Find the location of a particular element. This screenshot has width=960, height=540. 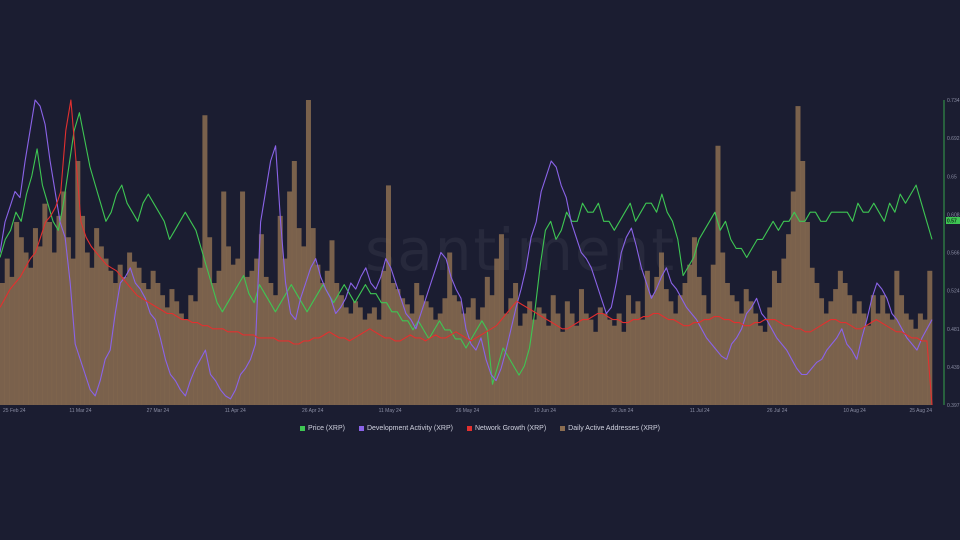

legend-swatch-daily-active-addresses is located at coordinates (563, 428).